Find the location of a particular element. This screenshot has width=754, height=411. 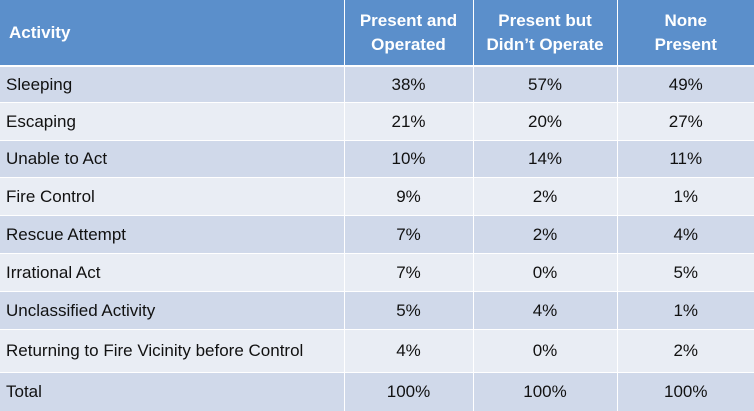

header-present-operated-text: Present and Operated is located at coordinates (408, 32).